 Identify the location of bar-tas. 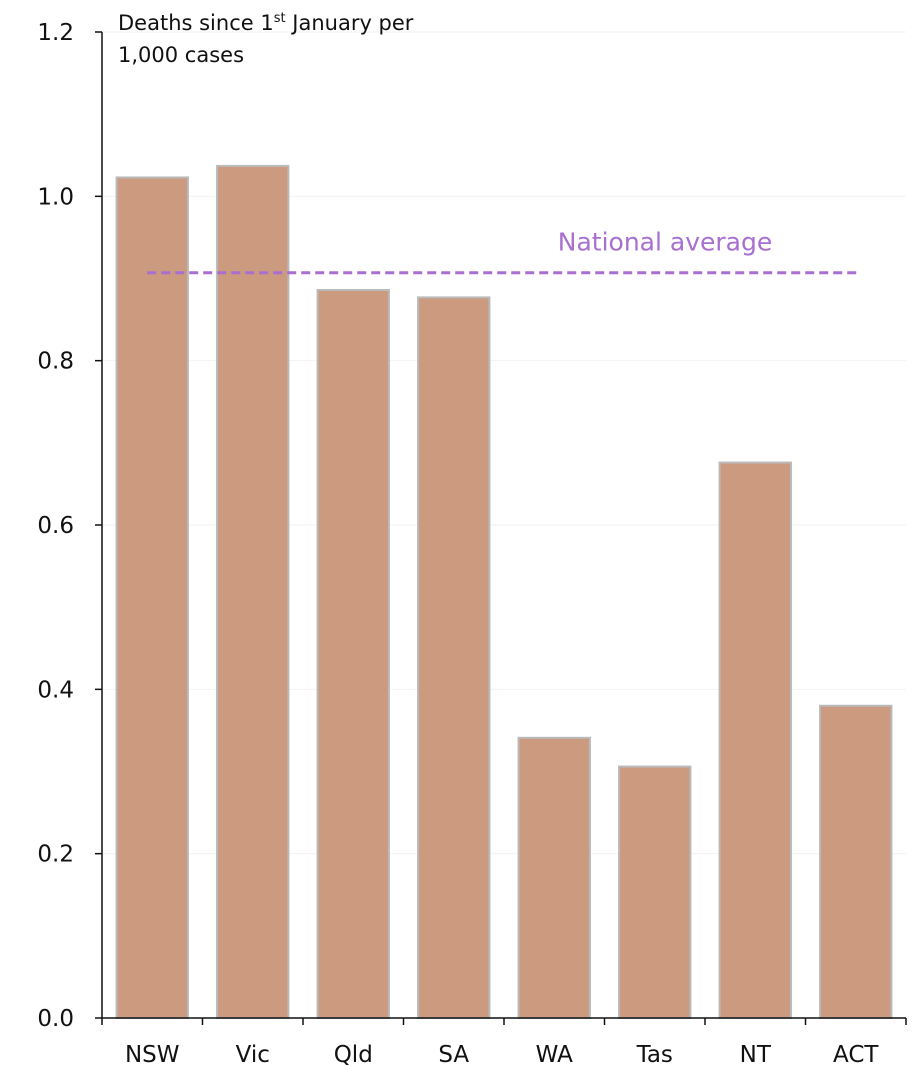
(655, 892).